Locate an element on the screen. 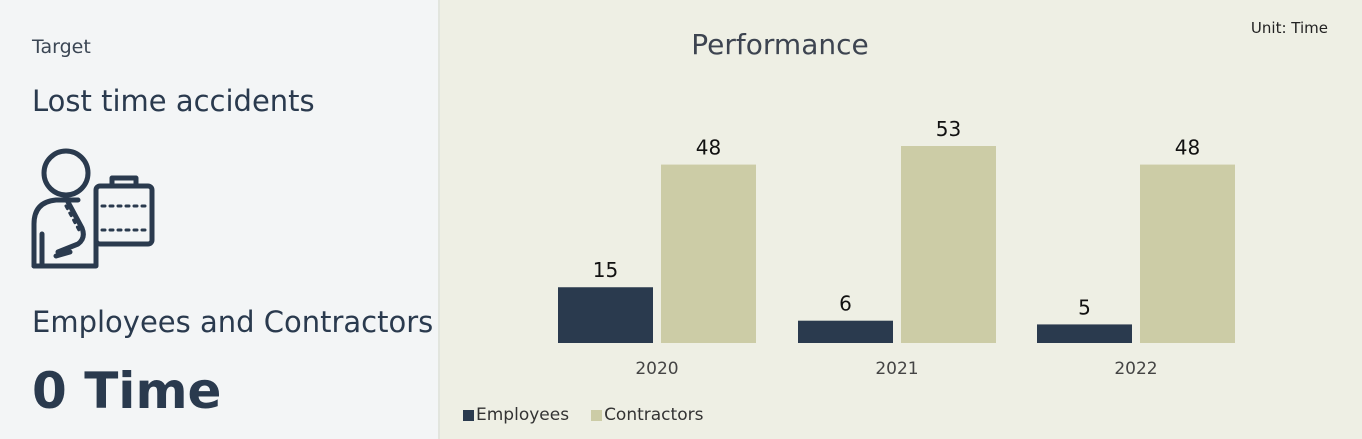 This screenshot has height=439, width=1362. chart-title: Performance is located at coordinates (780, 44).